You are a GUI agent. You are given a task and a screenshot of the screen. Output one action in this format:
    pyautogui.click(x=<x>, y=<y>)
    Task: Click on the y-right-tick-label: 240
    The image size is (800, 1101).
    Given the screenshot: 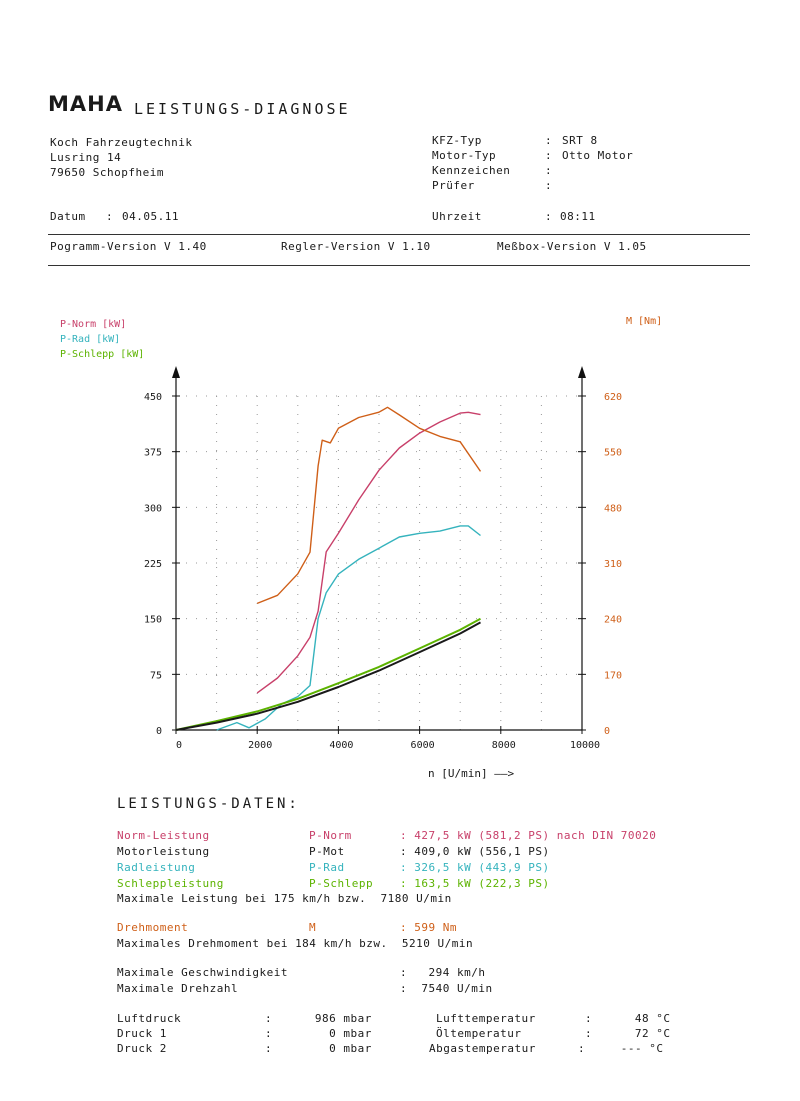 What is the action you would take?
    pyautogui.click(x=613, y=620)
    